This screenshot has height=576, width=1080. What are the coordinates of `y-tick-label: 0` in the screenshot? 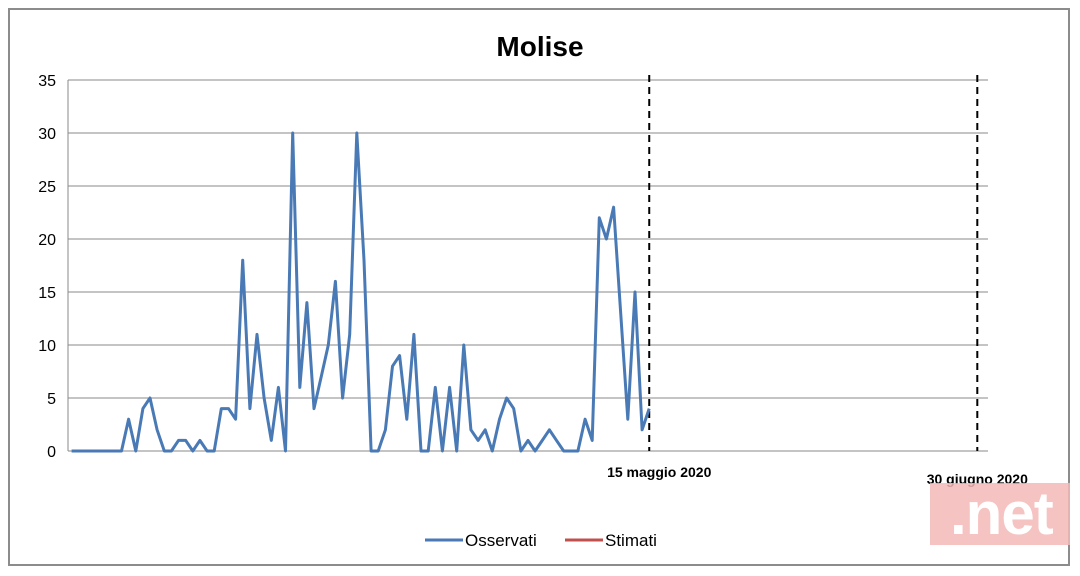 It's located at (51, 452).